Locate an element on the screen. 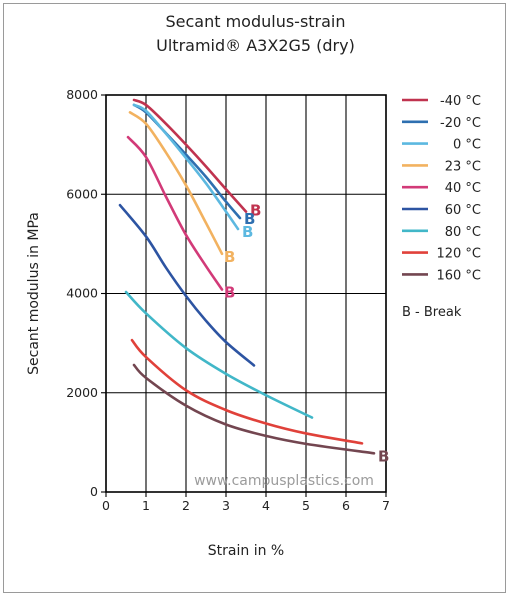 This screenshot has height=598, width=511. legend-label: 60 °C is located at coordinates (463, 210).